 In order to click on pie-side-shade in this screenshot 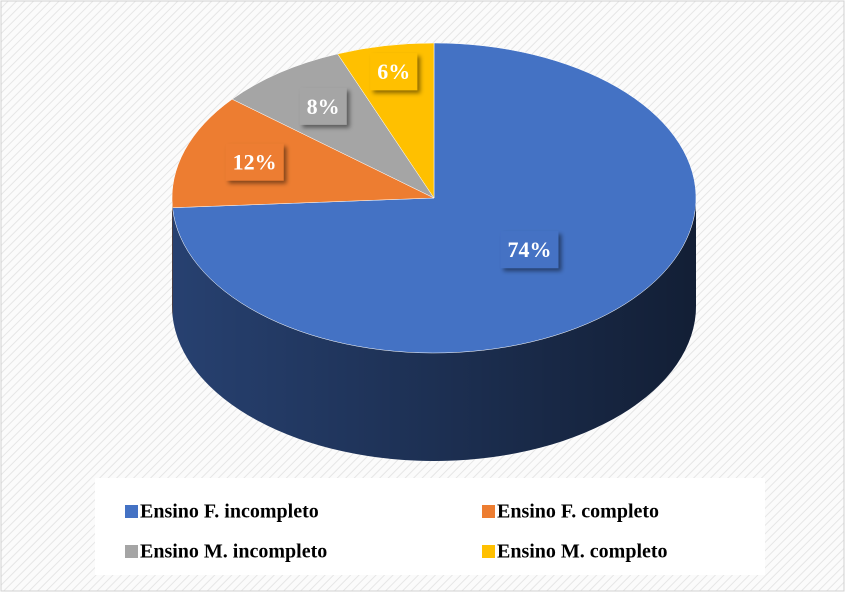, I will do `click(172, 257)`.